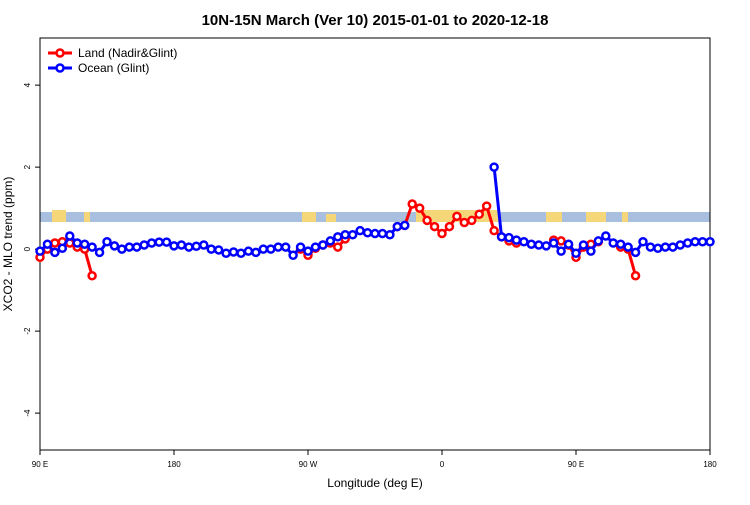 This screenshot has width=750, height=505. I want to click on y-tick-label: -2, so click(27, 331).